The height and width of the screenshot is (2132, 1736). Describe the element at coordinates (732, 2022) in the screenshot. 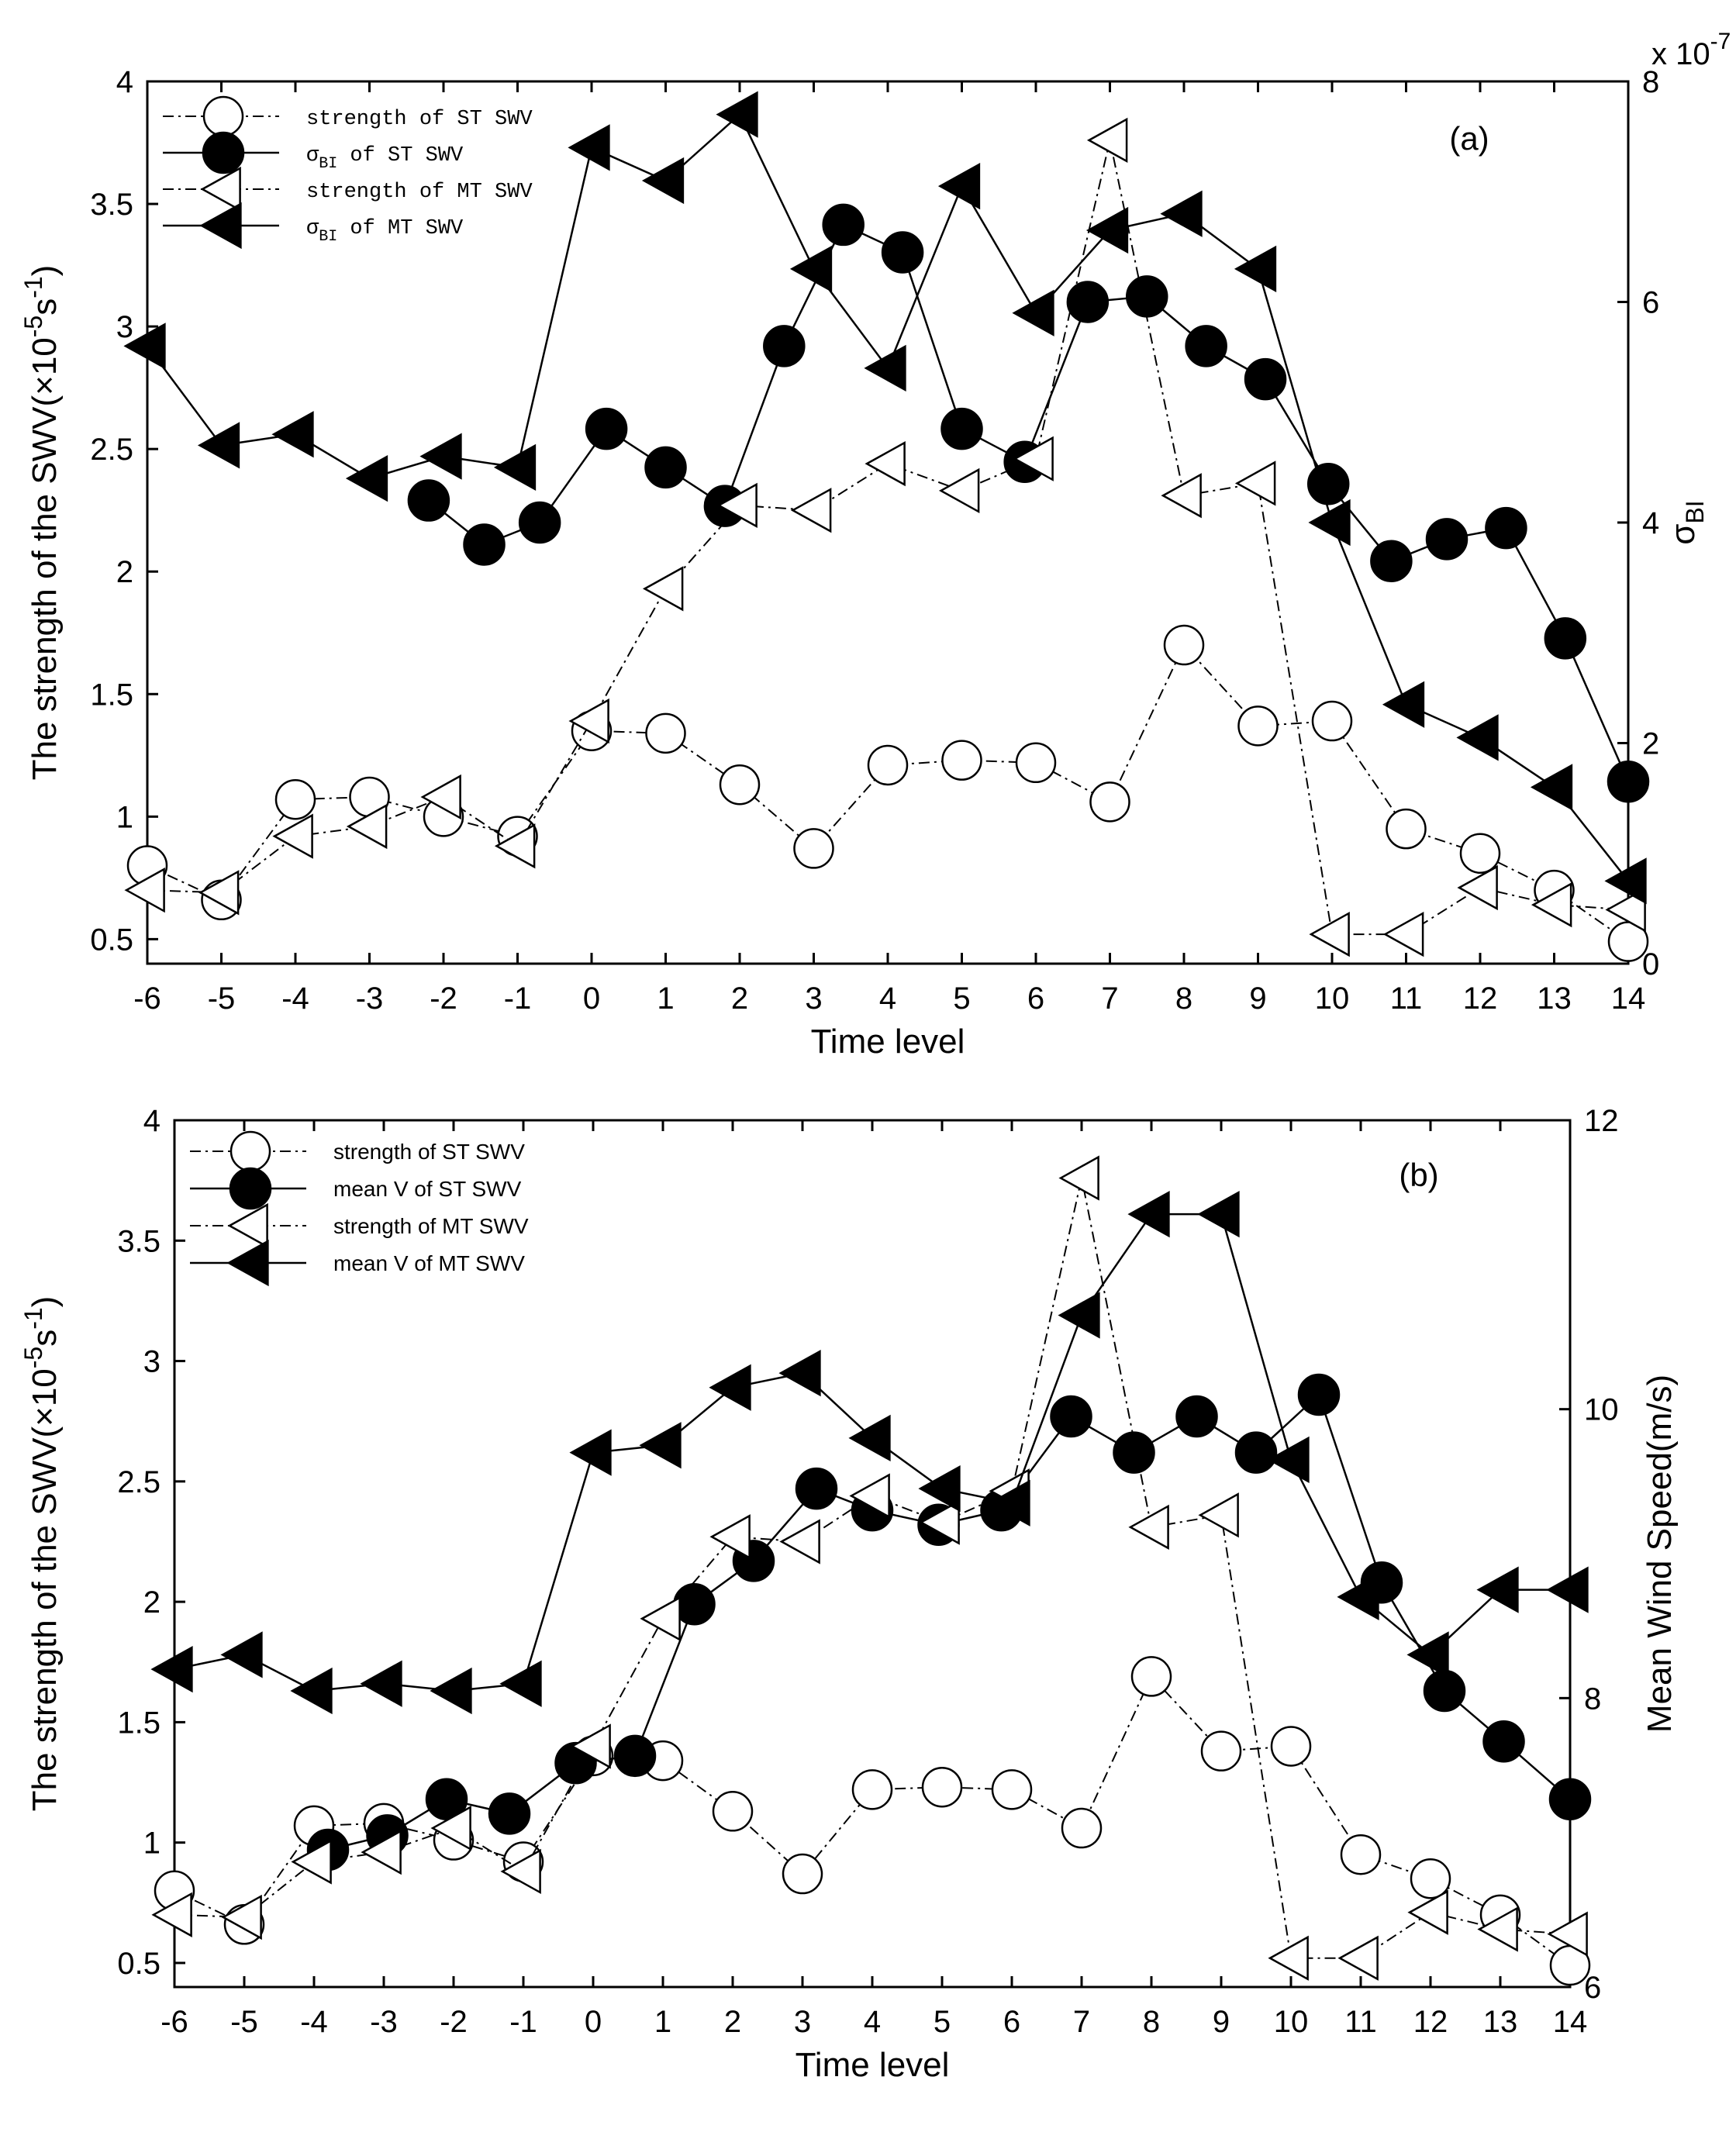

I see `x-tick-label: 2` at that location.